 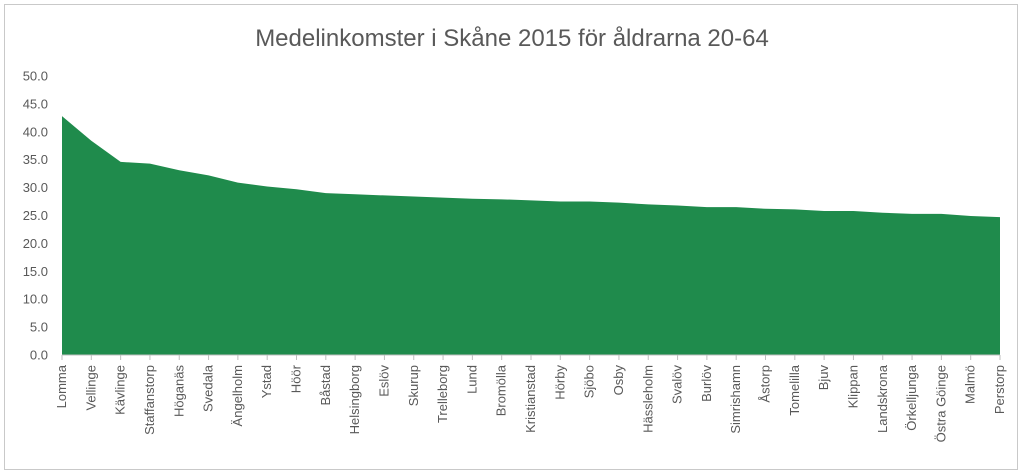 I want to click on x-tick-label: Malmö, so click(x=970, y=384).